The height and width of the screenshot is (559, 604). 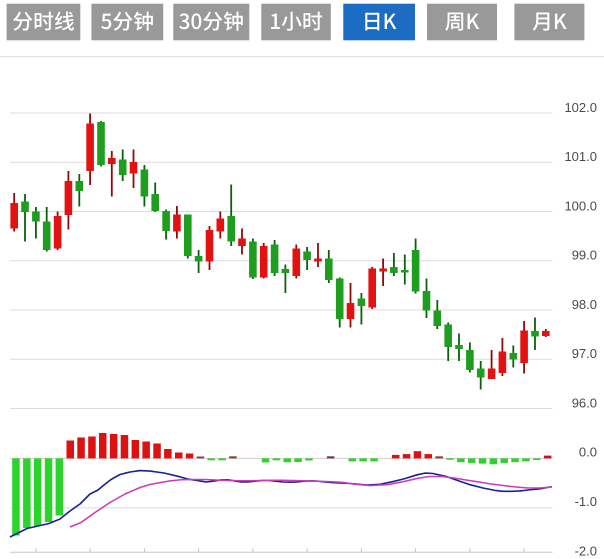 I want to click on svg-text: 98.0, so click(x=584, y=304).